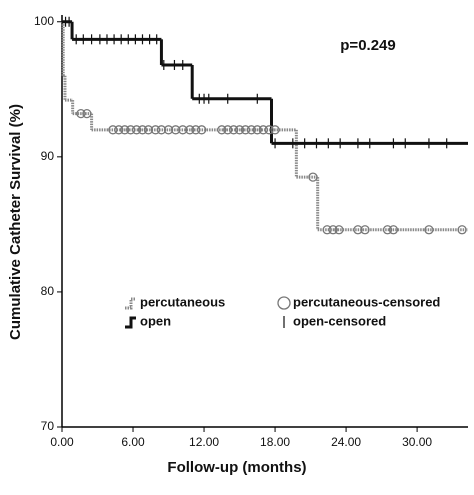 This screenshot has width=474, height=495. What do you see at coordinates (367, 45) in the screenshot?
I see `p-value: p=0.249` at bounding box center [367, 45].